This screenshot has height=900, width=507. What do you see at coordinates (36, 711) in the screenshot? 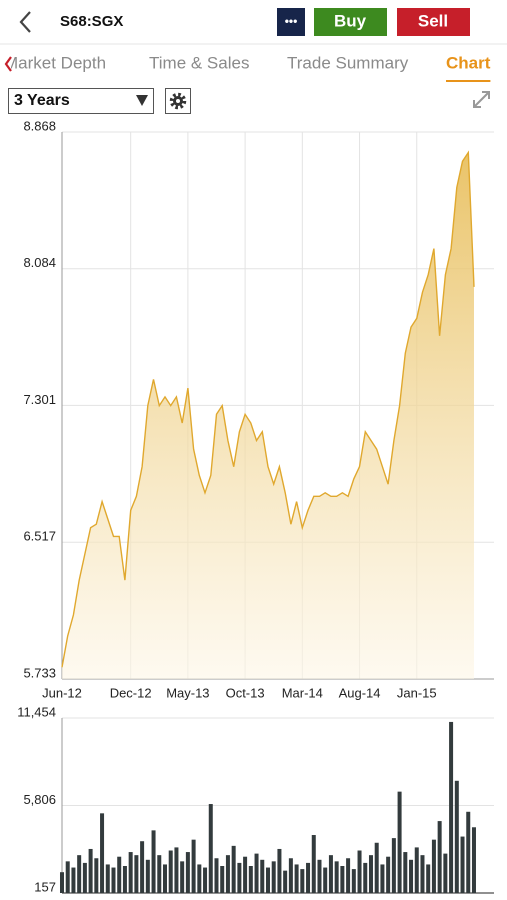
I see `y-tick-label: 11,454` at bounding box center [36, 711].